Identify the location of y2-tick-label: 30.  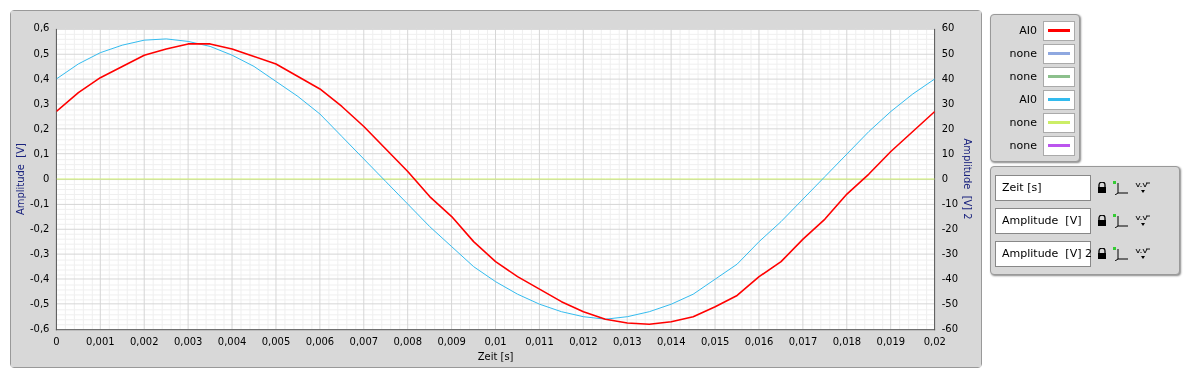
(948, 103).